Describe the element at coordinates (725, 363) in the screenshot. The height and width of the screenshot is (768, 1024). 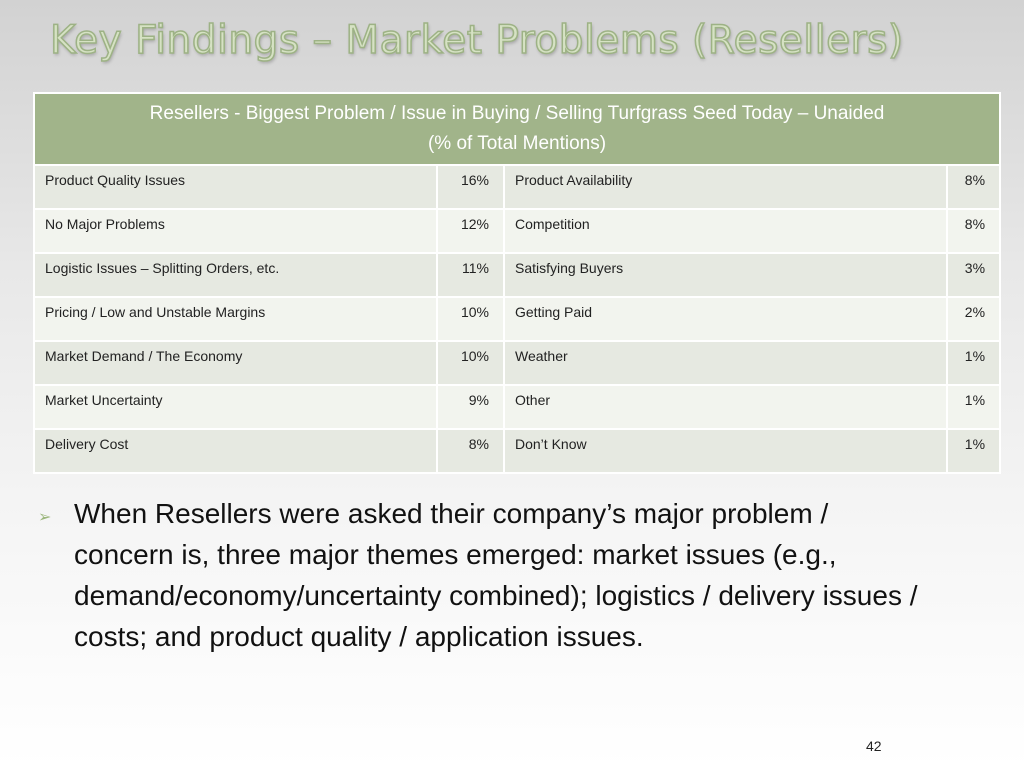
I see `right-issue-label: Weather` at that location.